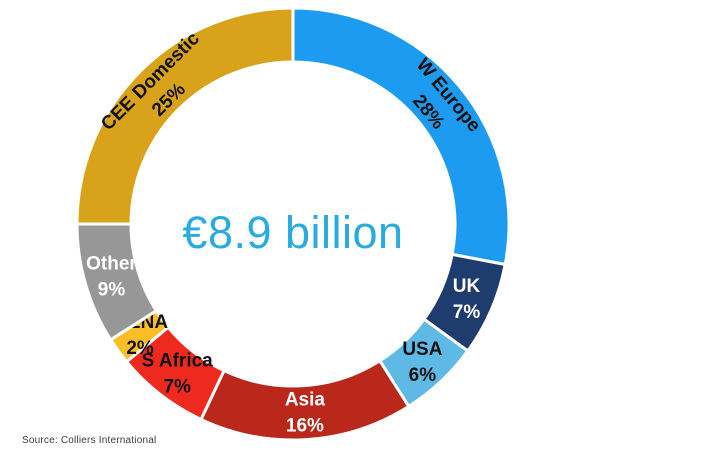 The width and height of the screenshot is (709, 473). I want to click on segment-label-other: Other 9%, so click(111, 277).